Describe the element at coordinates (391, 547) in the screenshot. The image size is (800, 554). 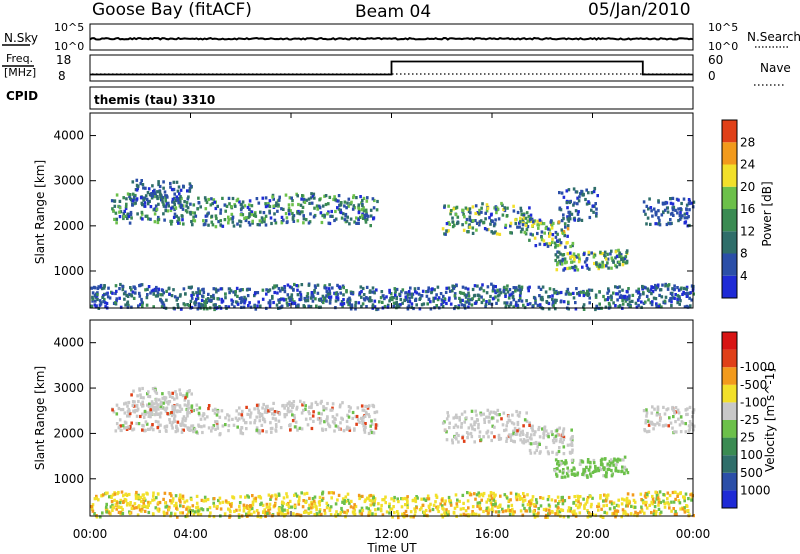
I see `time-axis-label: Time UT` at that location.